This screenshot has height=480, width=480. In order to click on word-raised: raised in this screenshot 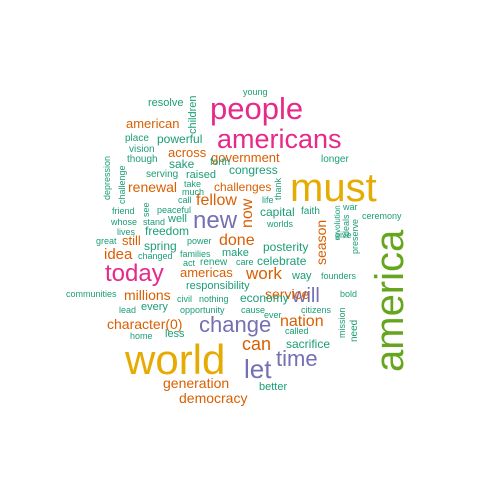, I will do `click(201, 175)`.